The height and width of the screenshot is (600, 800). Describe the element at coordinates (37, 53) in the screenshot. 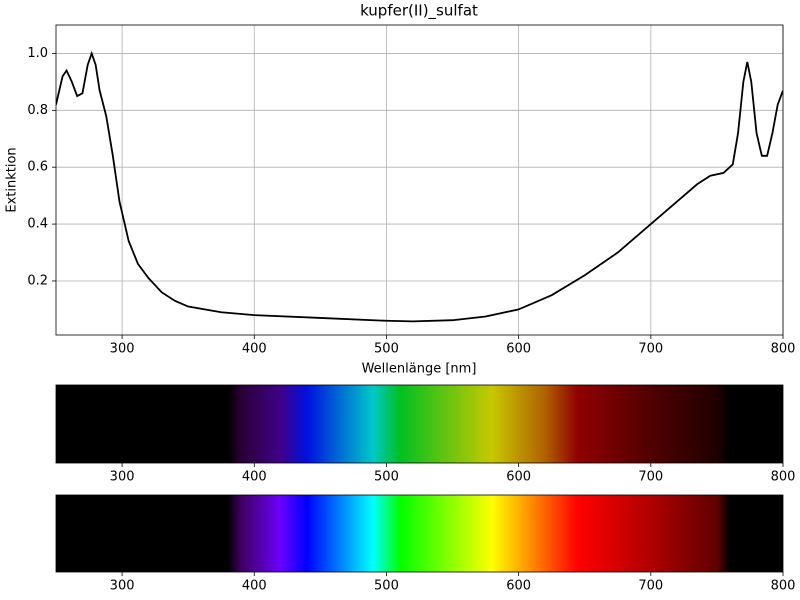

I see `y-tick-label: 1.0` at that location.